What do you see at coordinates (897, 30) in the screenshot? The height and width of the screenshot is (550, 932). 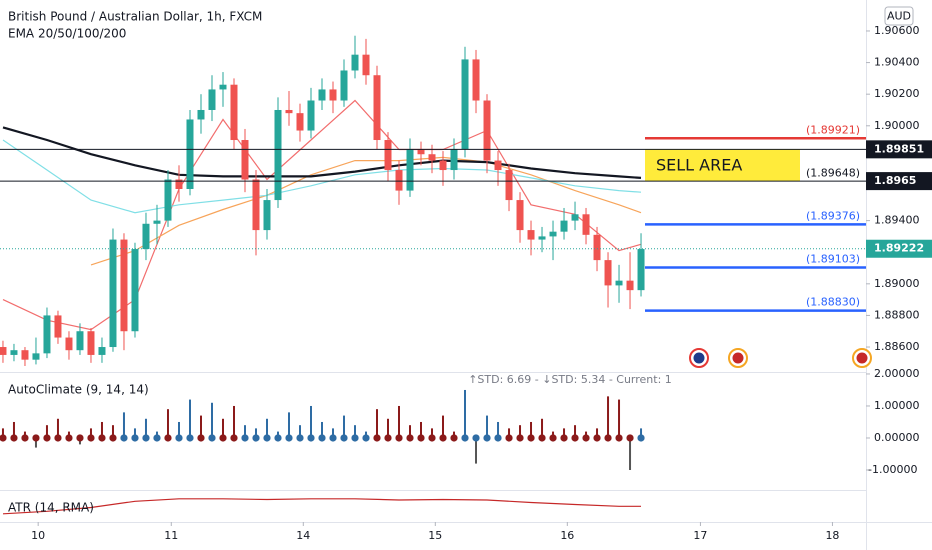 I see `y-tick-label: 1.90600` at bounding box center [897, 30].